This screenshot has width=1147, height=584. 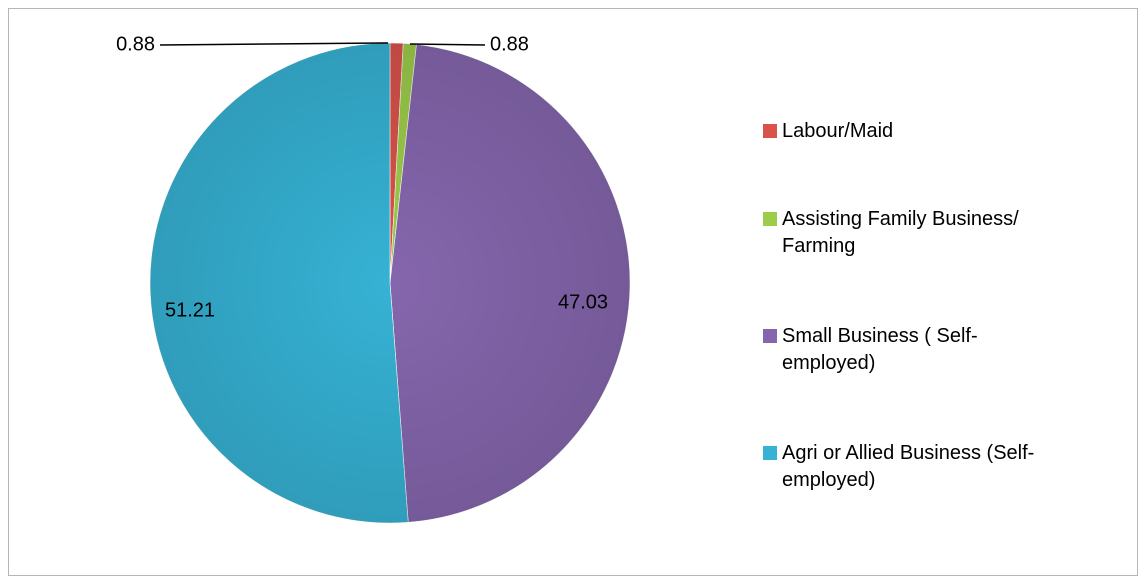 I want to click on legend-item-agri-allied-business: Agri or Allied Business (Self- employed), so click(x=932, y=467).